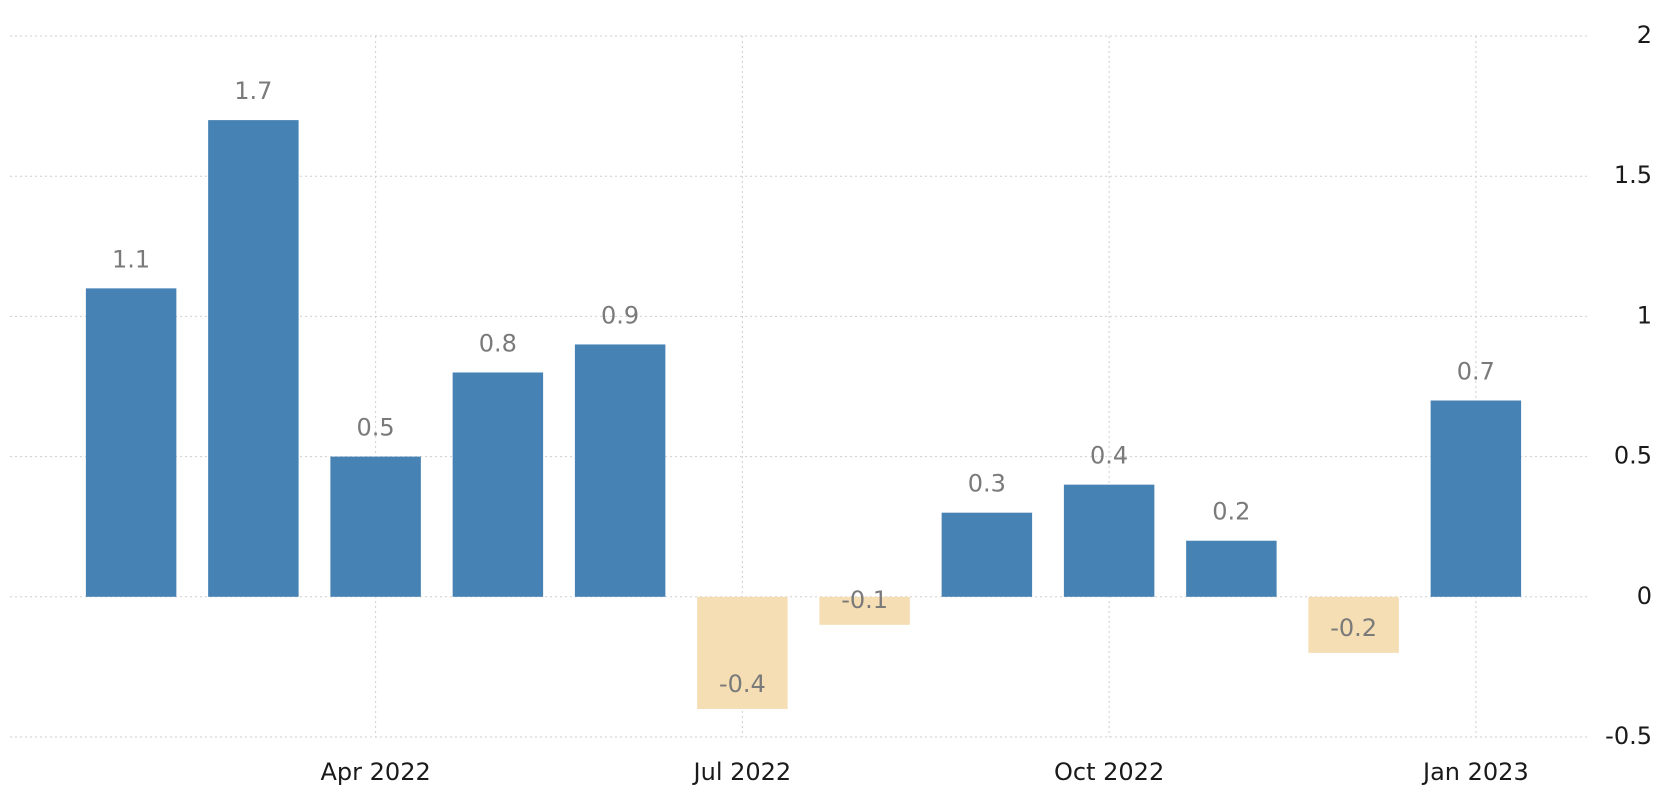 This screenshot has height=798, width=1677. What do you see at coordinates (925, 772) in the screenshot?
I see `x-axis: Apr 2022 Jul 2022 Oct 2022 Jan 2023` at bounding box center [925, 772].